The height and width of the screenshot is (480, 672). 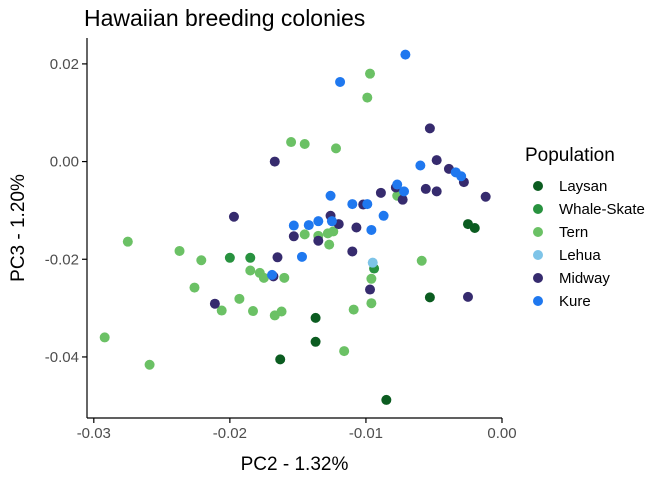 What do you see at coordinates (64, 162) in the screenshot?
I see `y-tick-label: 0.00` at bounding box center [64, 162].